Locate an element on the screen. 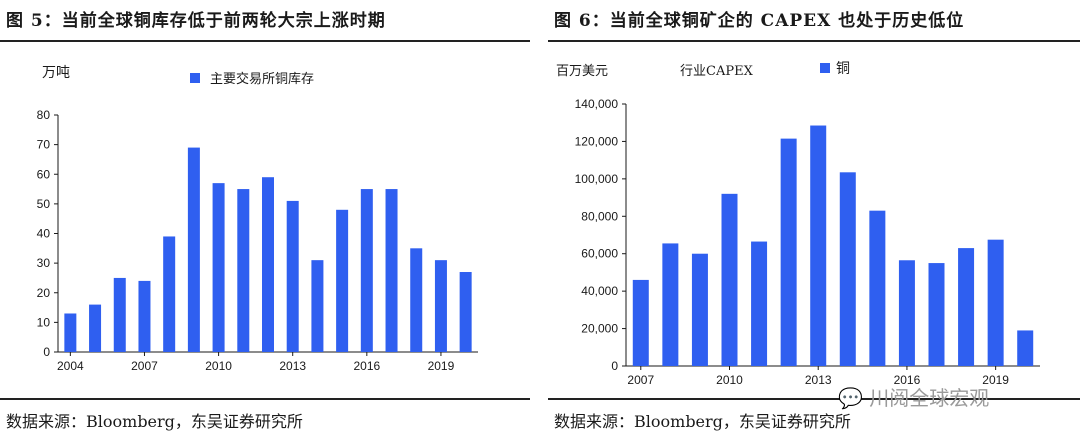  y-tick-label: 10 is located at coordinates (44, 322).